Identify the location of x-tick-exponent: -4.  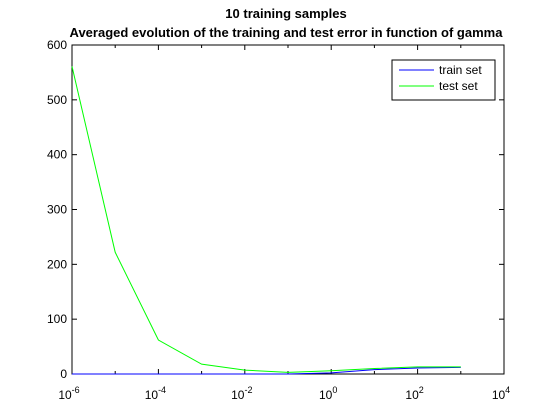
(162, 390).